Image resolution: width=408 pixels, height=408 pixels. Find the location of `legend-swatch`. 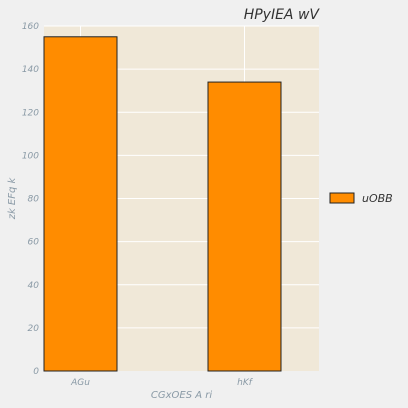

legend-swatch is located at coordinates (342, 198).